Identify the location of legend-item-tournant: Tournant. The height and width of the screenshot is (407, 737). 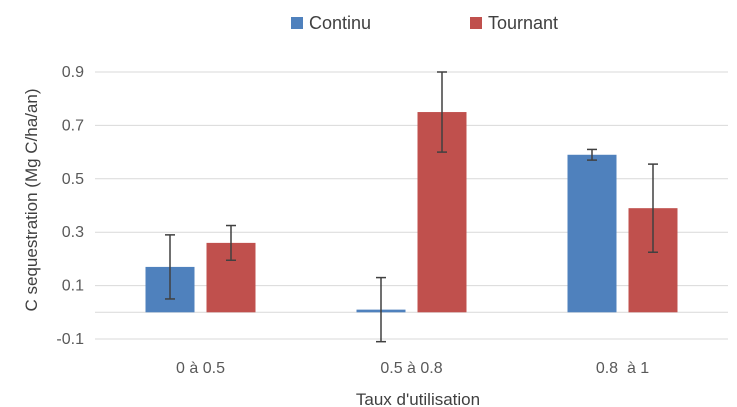
(514, 23).